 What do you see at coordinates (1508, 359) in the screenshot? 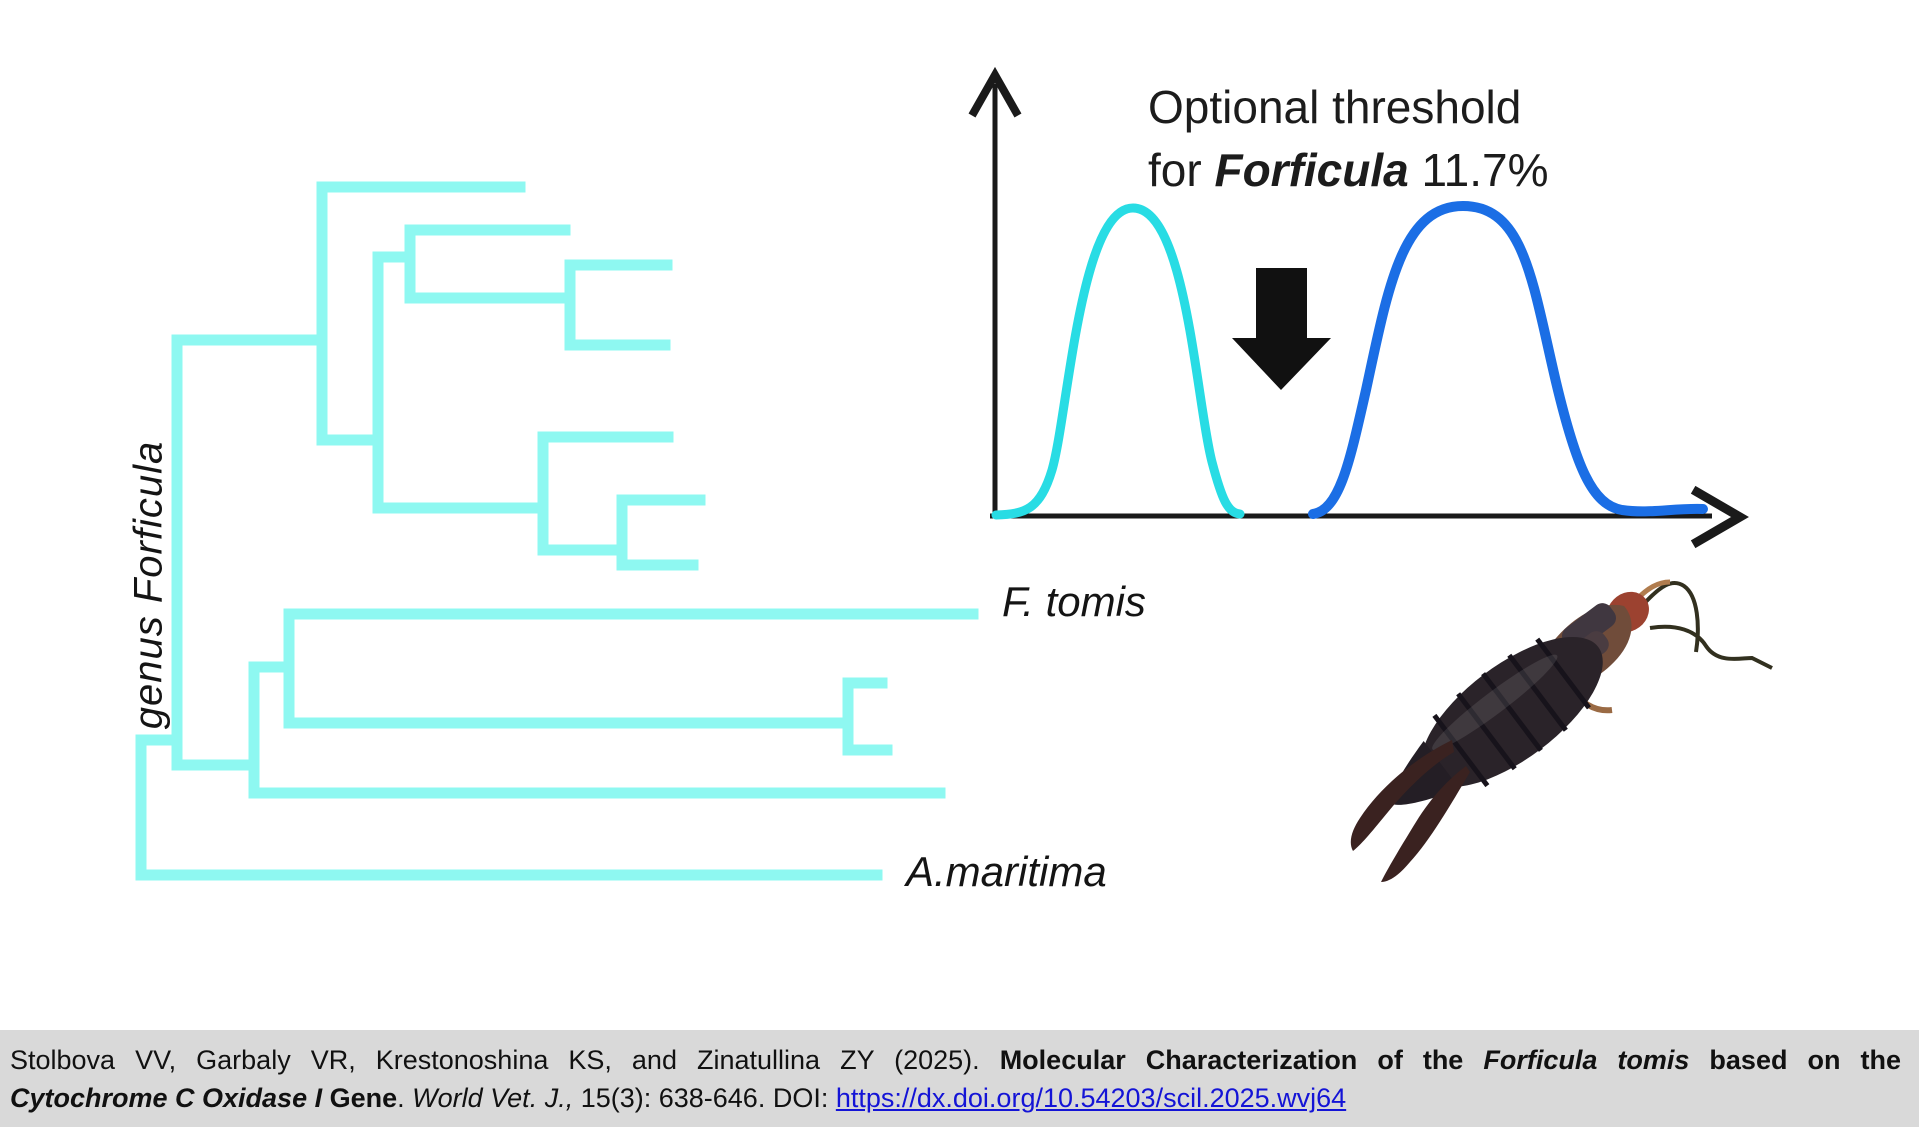
I see `right-distribution-curve` at bounding box center [1508, 359].